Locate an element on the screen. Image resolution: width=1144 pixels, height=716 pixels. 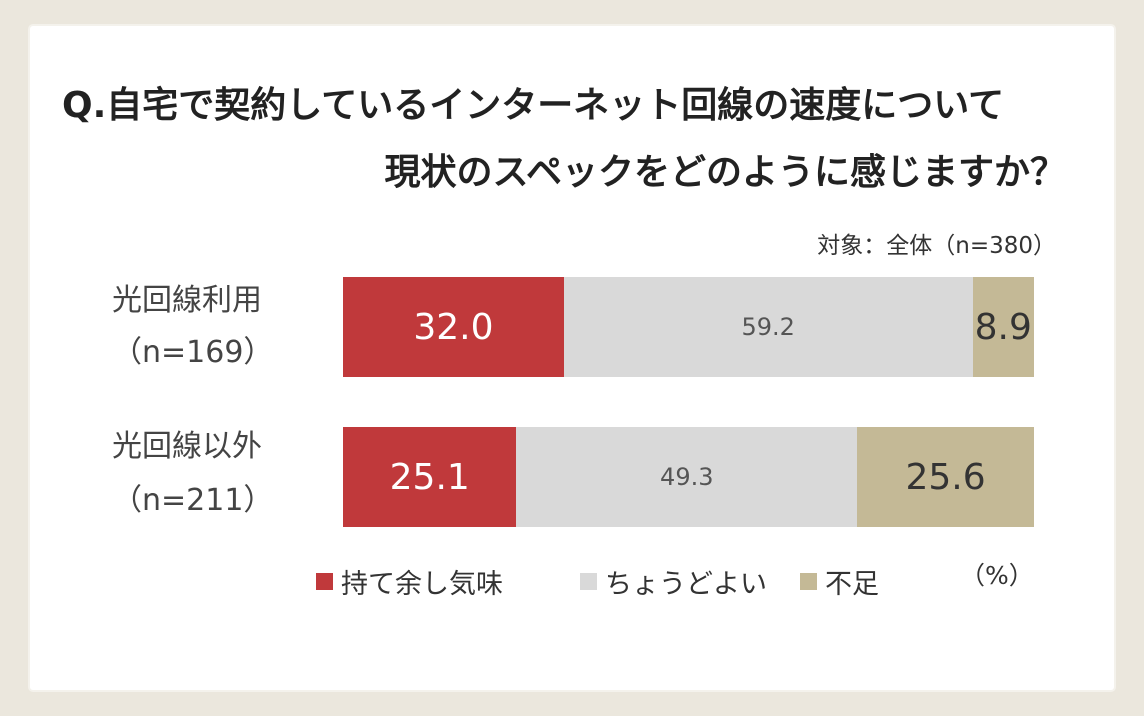
legend-item-short: 不足 is located at coordinates (839, 581).